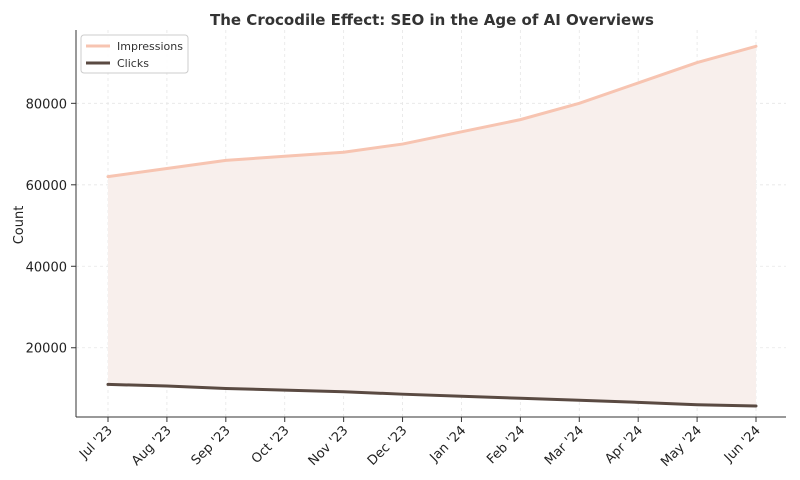 The height and width of the screenshot is (480, 800). Describe the element at coordinates (96, 443) in the screenshot. I see `x-tick-label: Jul '23` at that location.